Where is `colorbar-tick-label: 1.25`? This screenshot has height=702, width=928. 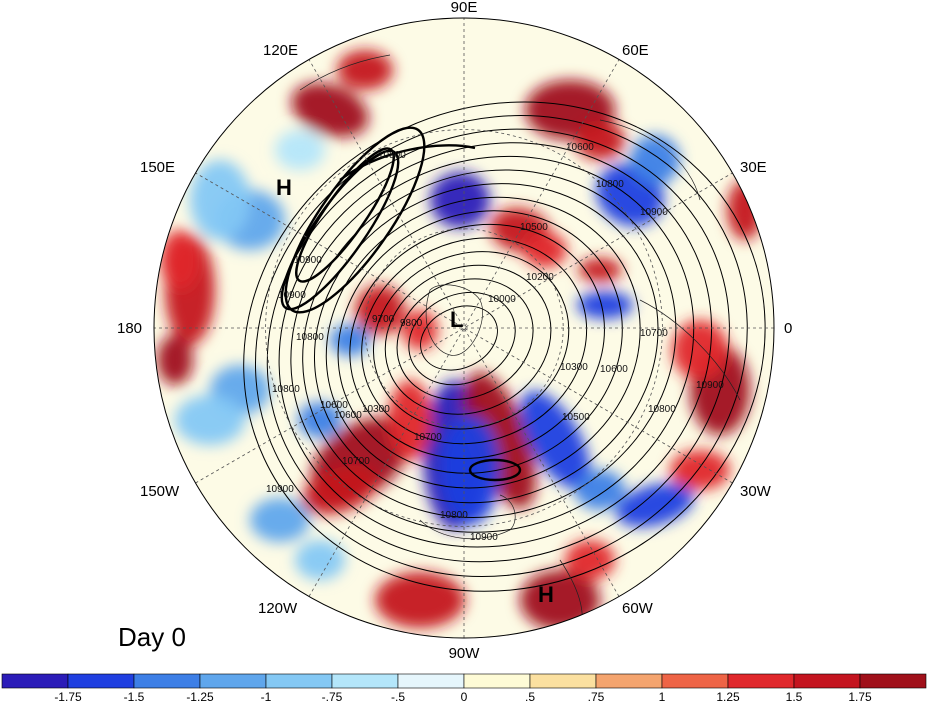
colorbar-tick-label: 1.25 is located at coordinates (728, 696).